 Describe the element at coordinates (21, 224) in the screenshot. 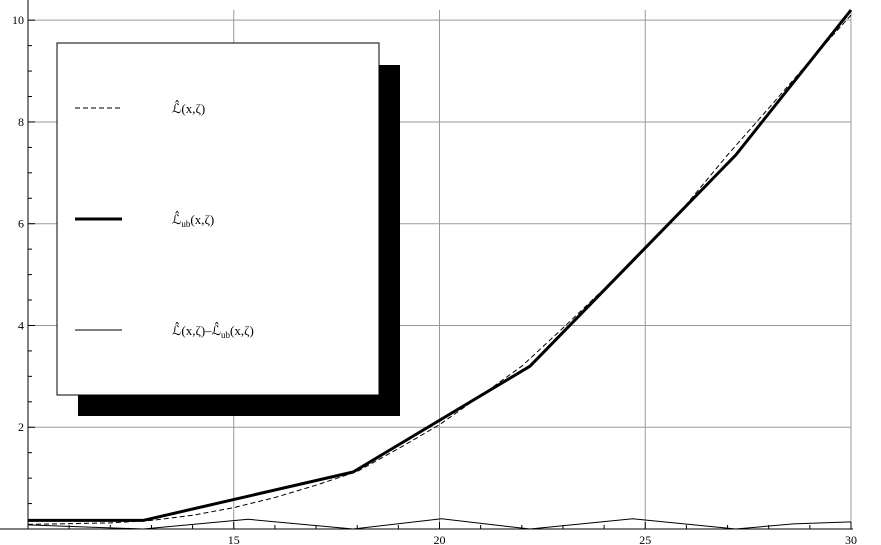

I see `y-tick-label: 6` at that location.